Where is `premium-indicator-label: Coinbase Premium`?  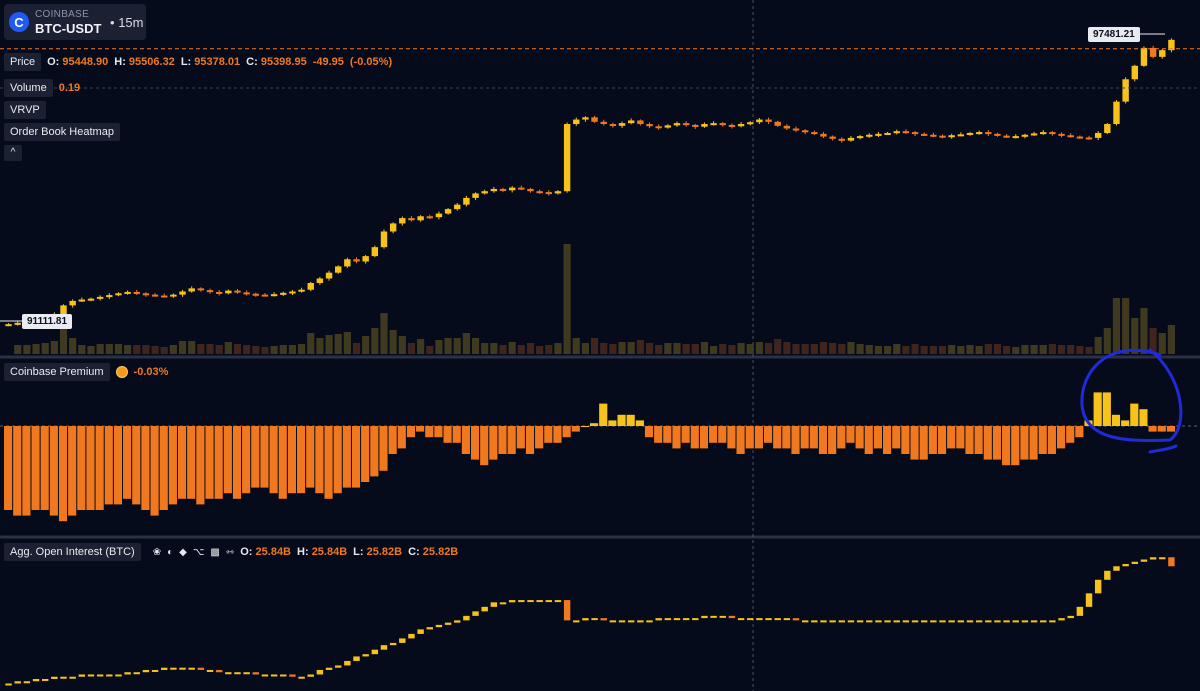
premium-indicator-label: Coinbase Premium is located at coordinates (57, 372).